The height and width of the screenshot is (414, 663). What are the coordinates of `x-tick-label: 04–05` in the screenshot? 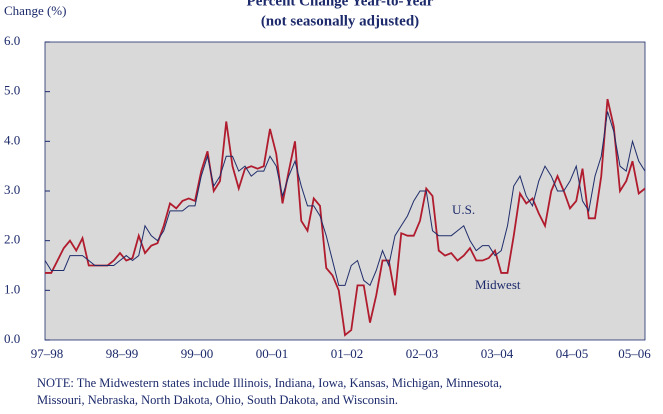 It's located at (572, 353).